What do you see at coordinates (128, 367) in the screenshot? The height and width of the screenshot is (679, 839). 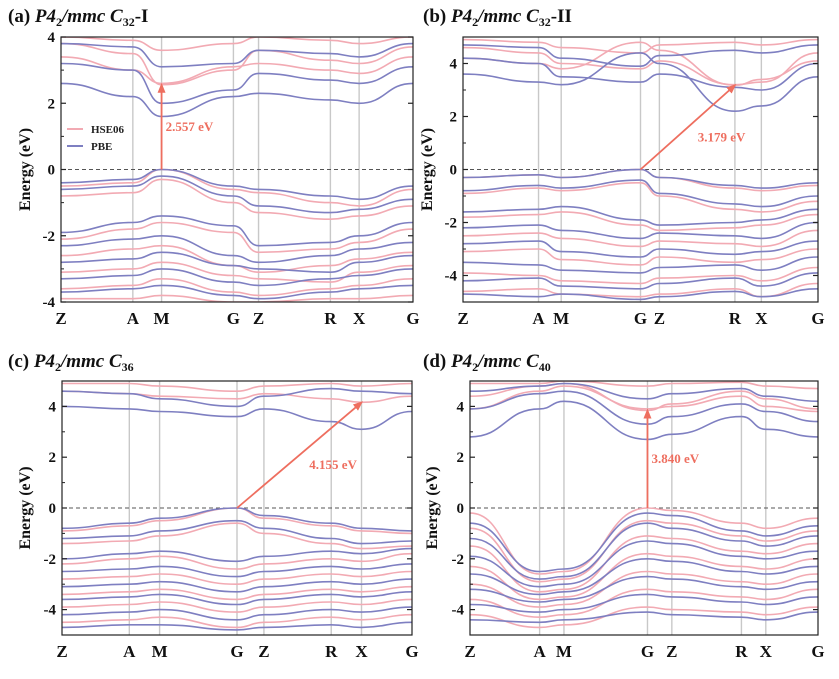 I see `title-part: 36` at bounding box center [128, 367].